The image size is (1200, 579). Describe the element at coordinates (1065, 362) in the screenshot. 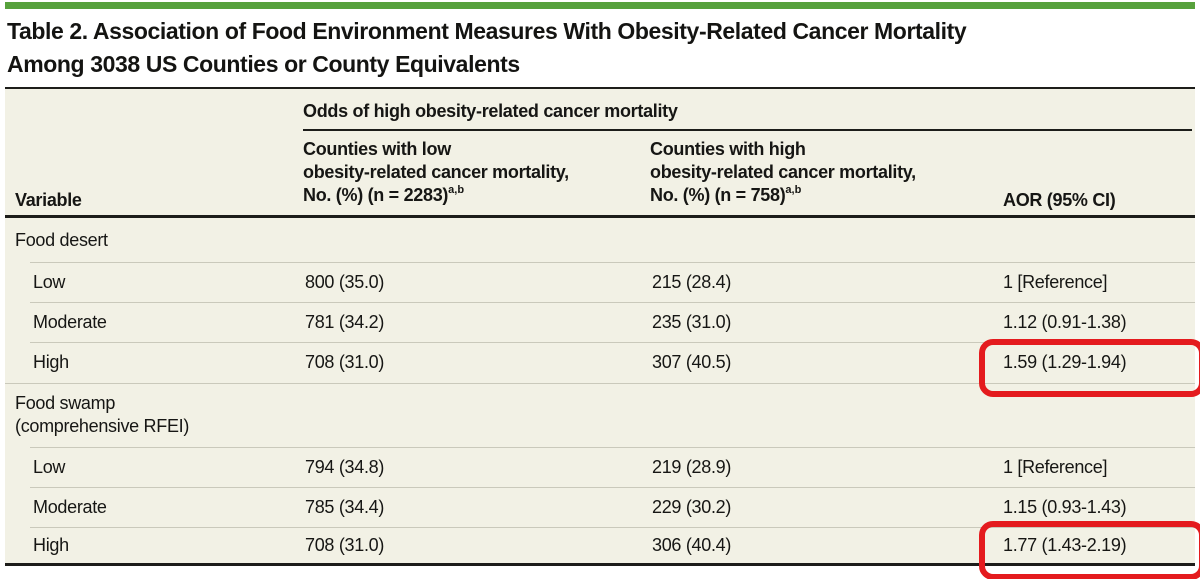

I see `cell-aor: 1.59 (1.29-1.94)` at that location.